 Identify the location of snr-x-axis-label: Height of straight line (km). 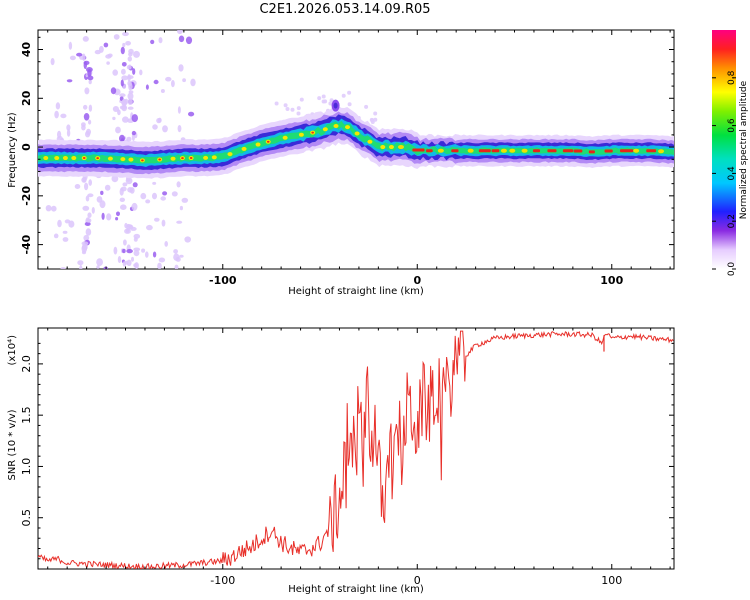
(356, 589).